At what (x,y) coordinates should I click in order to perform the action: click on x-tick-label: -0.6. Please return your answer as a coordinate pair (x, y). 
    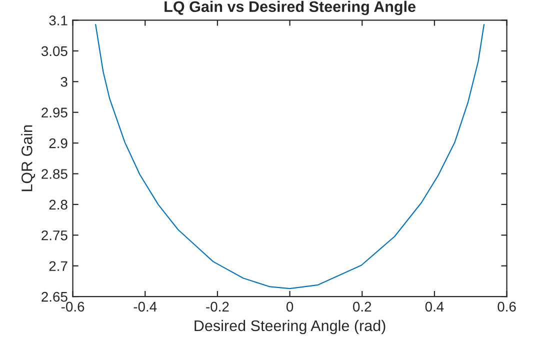
    Looking at the image, I should click on (72, 307).